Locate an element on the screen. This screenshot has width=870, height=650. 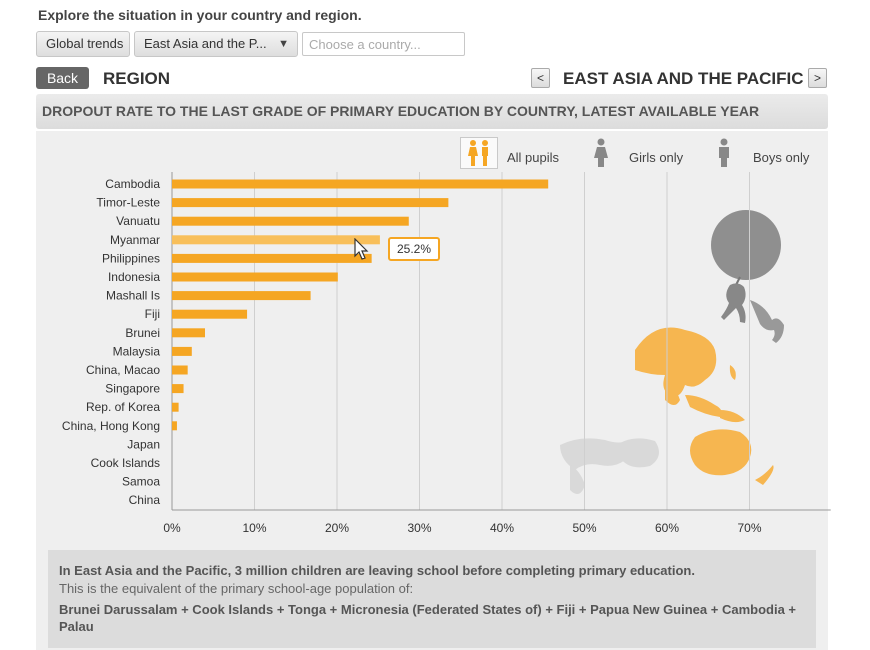
x-tick-label: 60% is located at coordinates (667, 528).